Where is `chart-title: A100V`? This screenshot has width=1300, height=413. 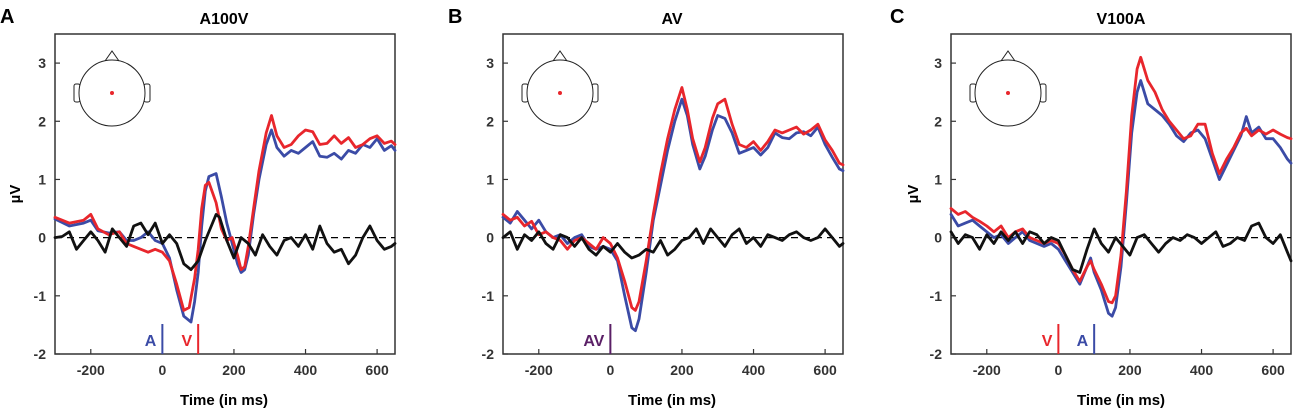 chart-title: A100V is located at coordinates (224, 19).